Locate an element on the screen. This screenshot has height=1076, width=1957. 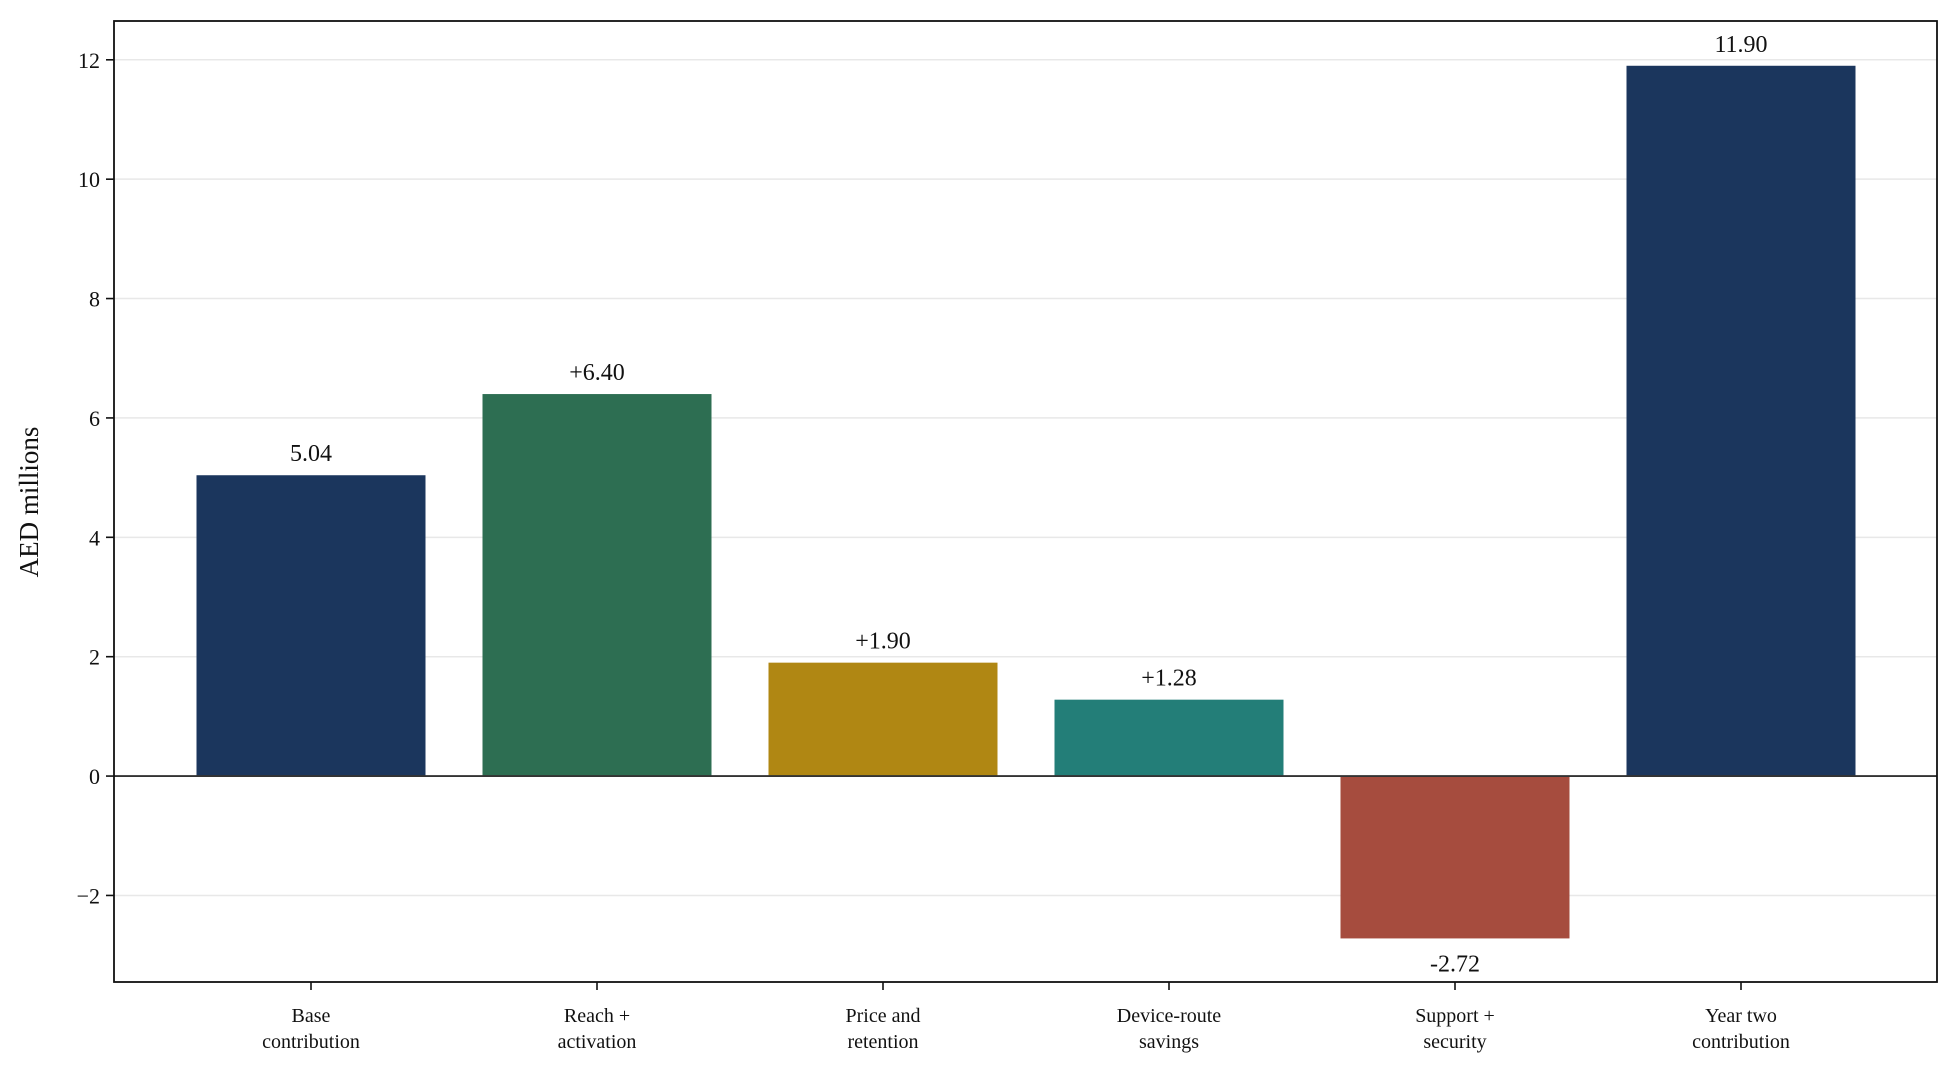
data-label: +6.40 is located at coordinates (597, 373).